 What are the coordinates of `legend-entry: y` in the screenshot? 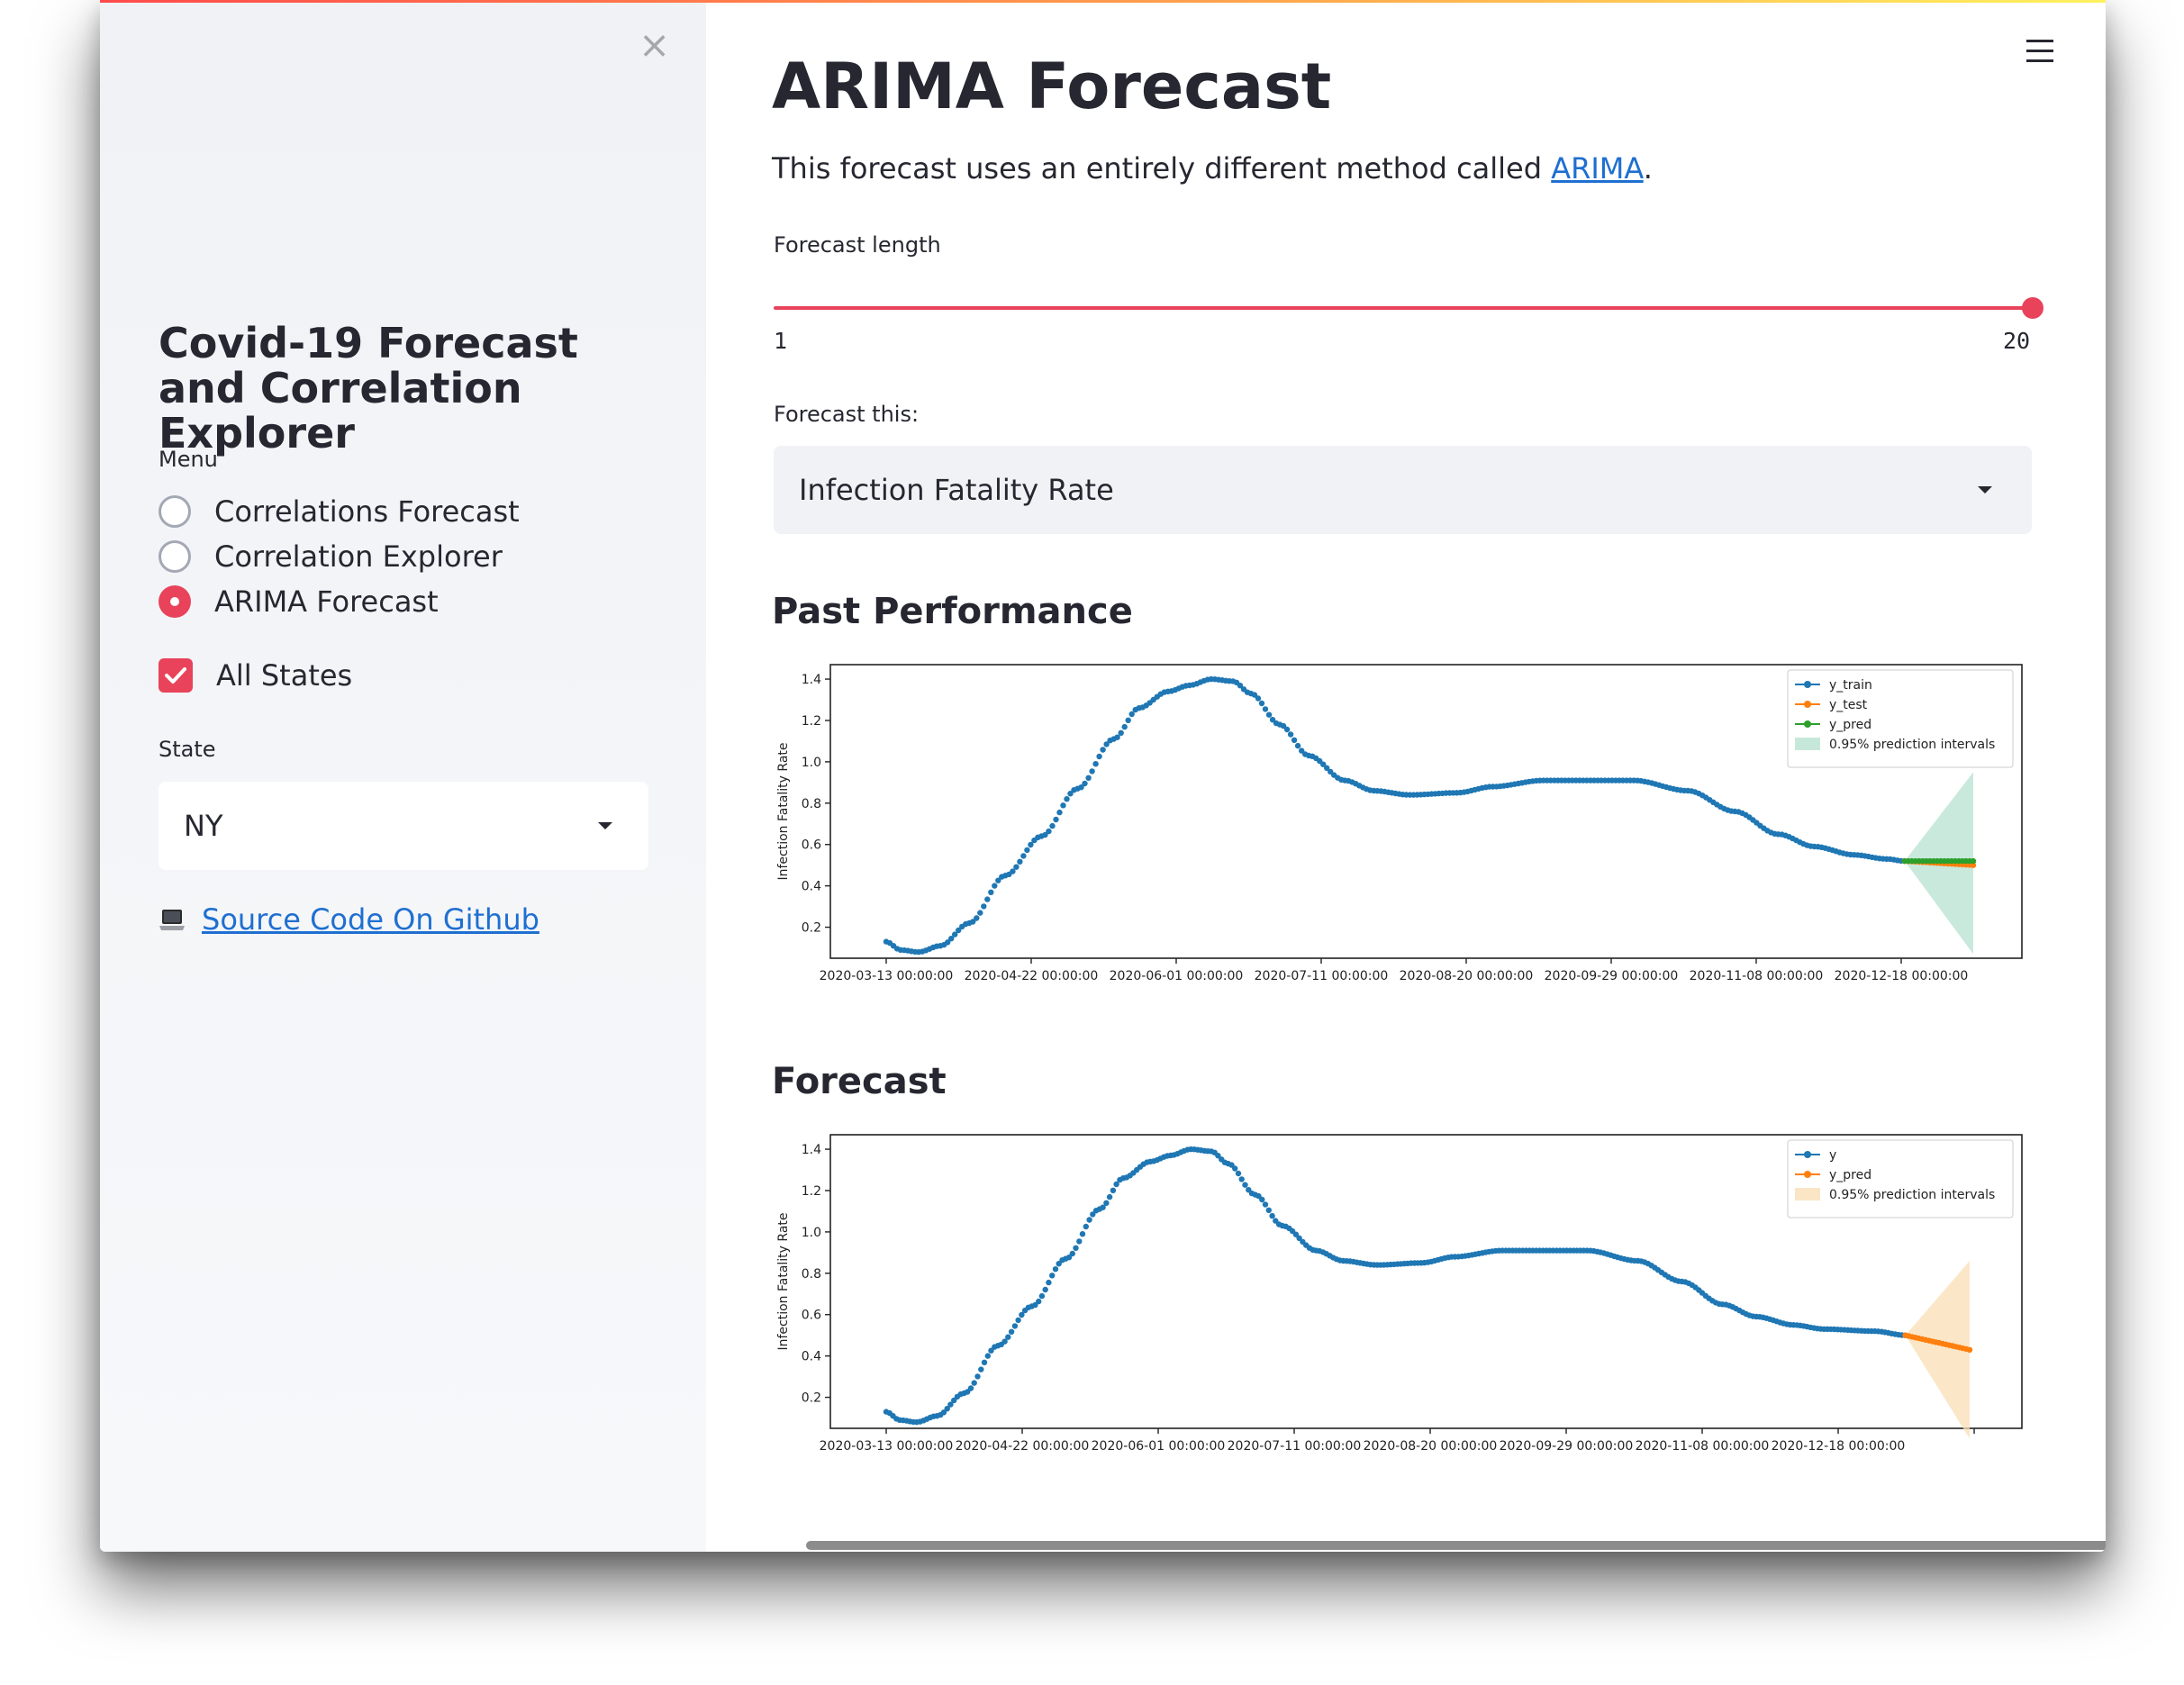 It's located at (1833, 1155).